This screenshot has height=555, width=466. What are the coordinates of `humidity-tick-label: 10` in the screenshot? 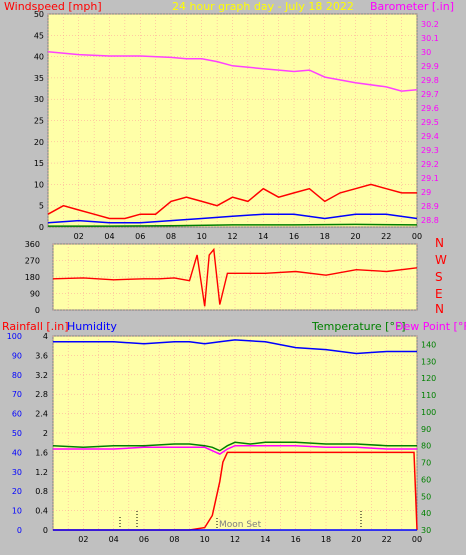 It's located at (17, 511).